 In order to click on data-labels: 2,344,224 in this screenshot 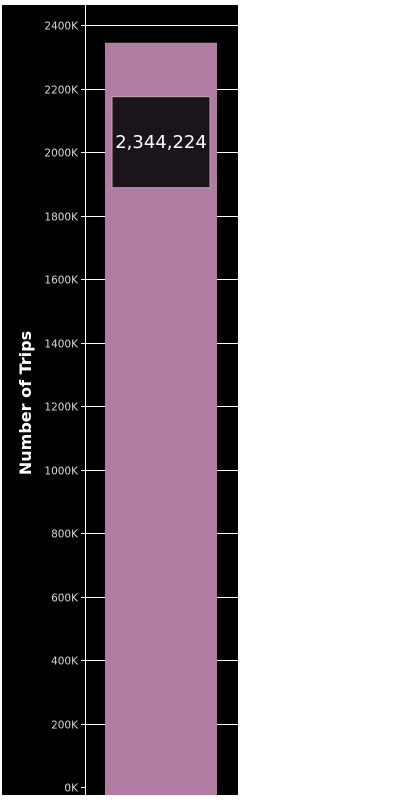, I will do `click(161, 142)`.